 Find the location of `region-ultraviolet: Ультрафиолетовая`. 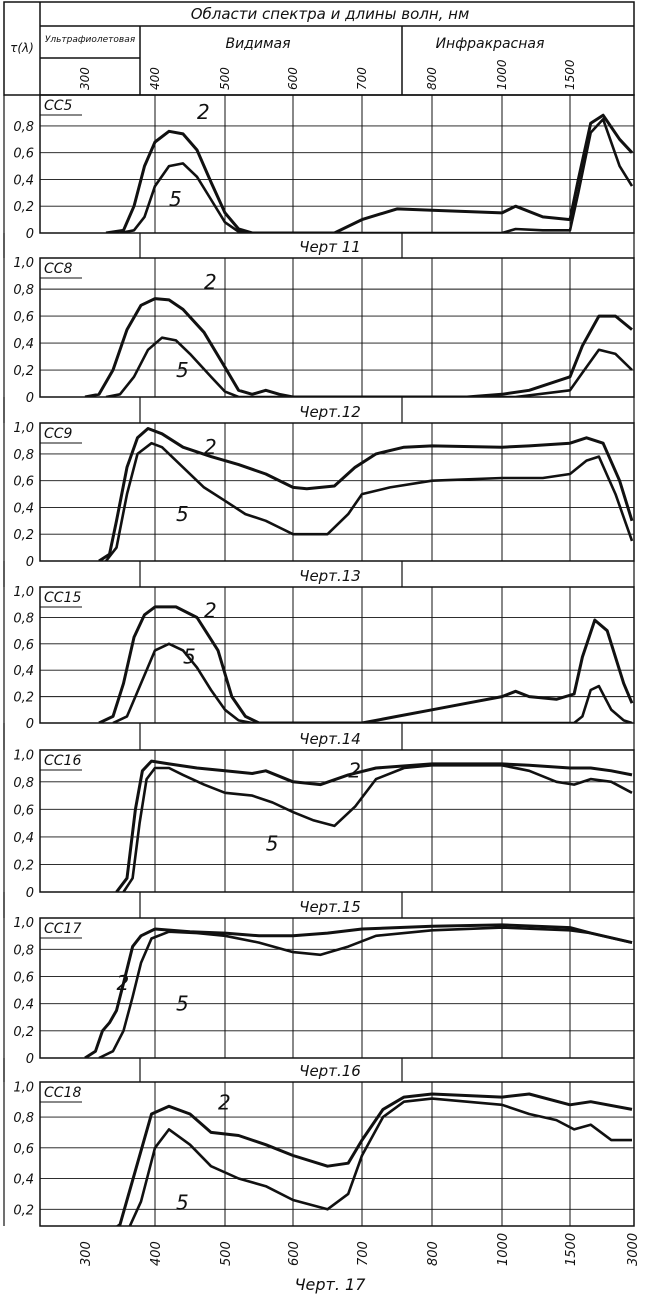

region-ultraviolet: Ультрафиолетовая is located at coordinates (90, 40).